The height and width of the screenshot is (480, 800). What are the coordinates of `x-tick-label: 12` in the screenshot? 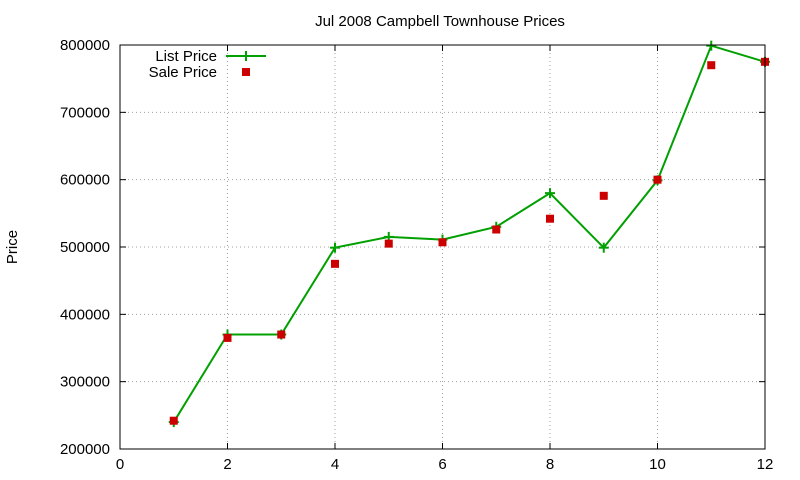 It's located at (765, 464).